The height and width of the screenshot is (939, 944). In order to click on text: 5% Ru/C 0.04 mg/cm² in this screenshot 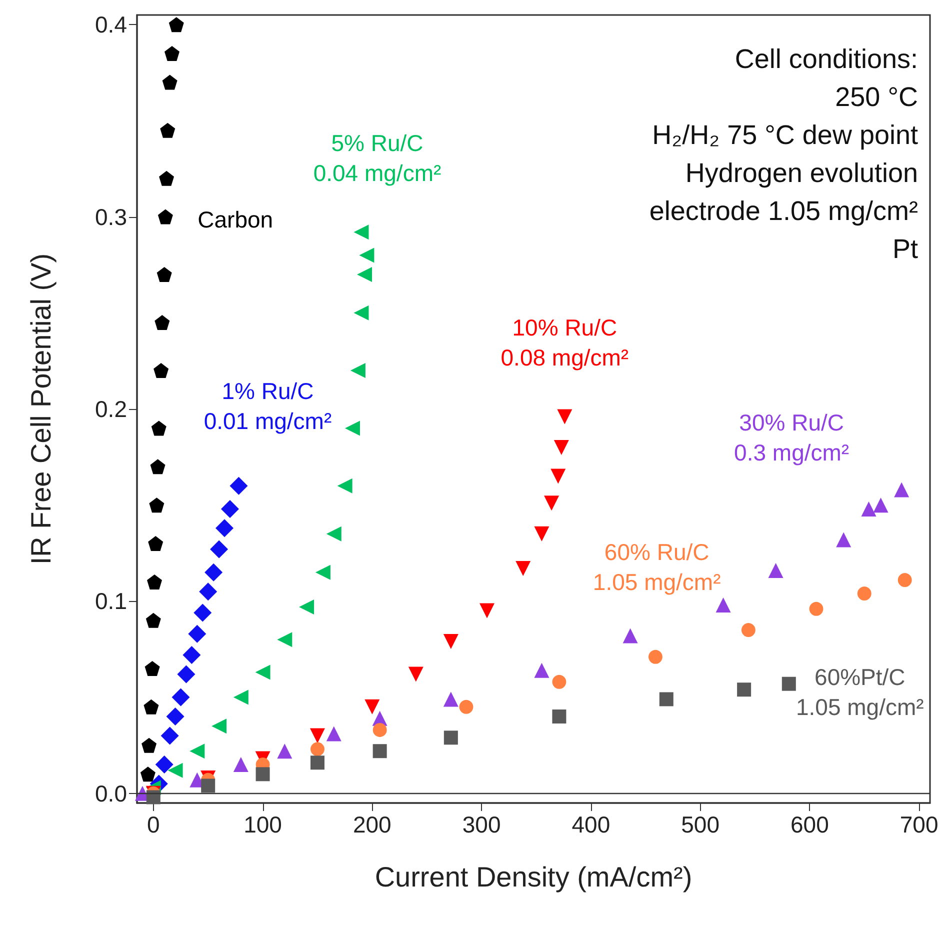, I will do `click(377, 158)`.